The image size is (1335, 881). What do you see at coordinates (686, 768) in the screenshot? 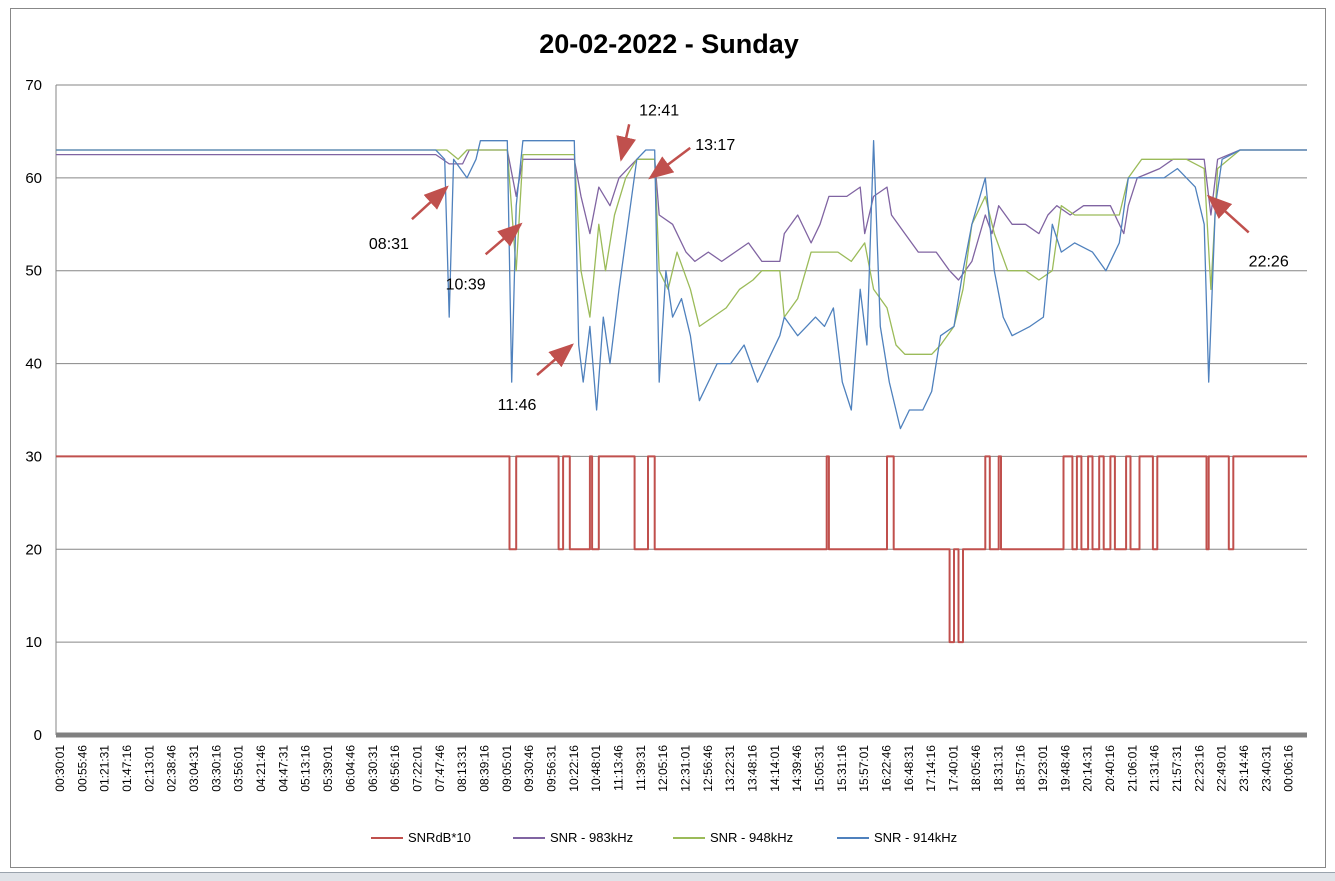
I see `x-tick-label: 12:31:01` at bounding box center [686, 768].